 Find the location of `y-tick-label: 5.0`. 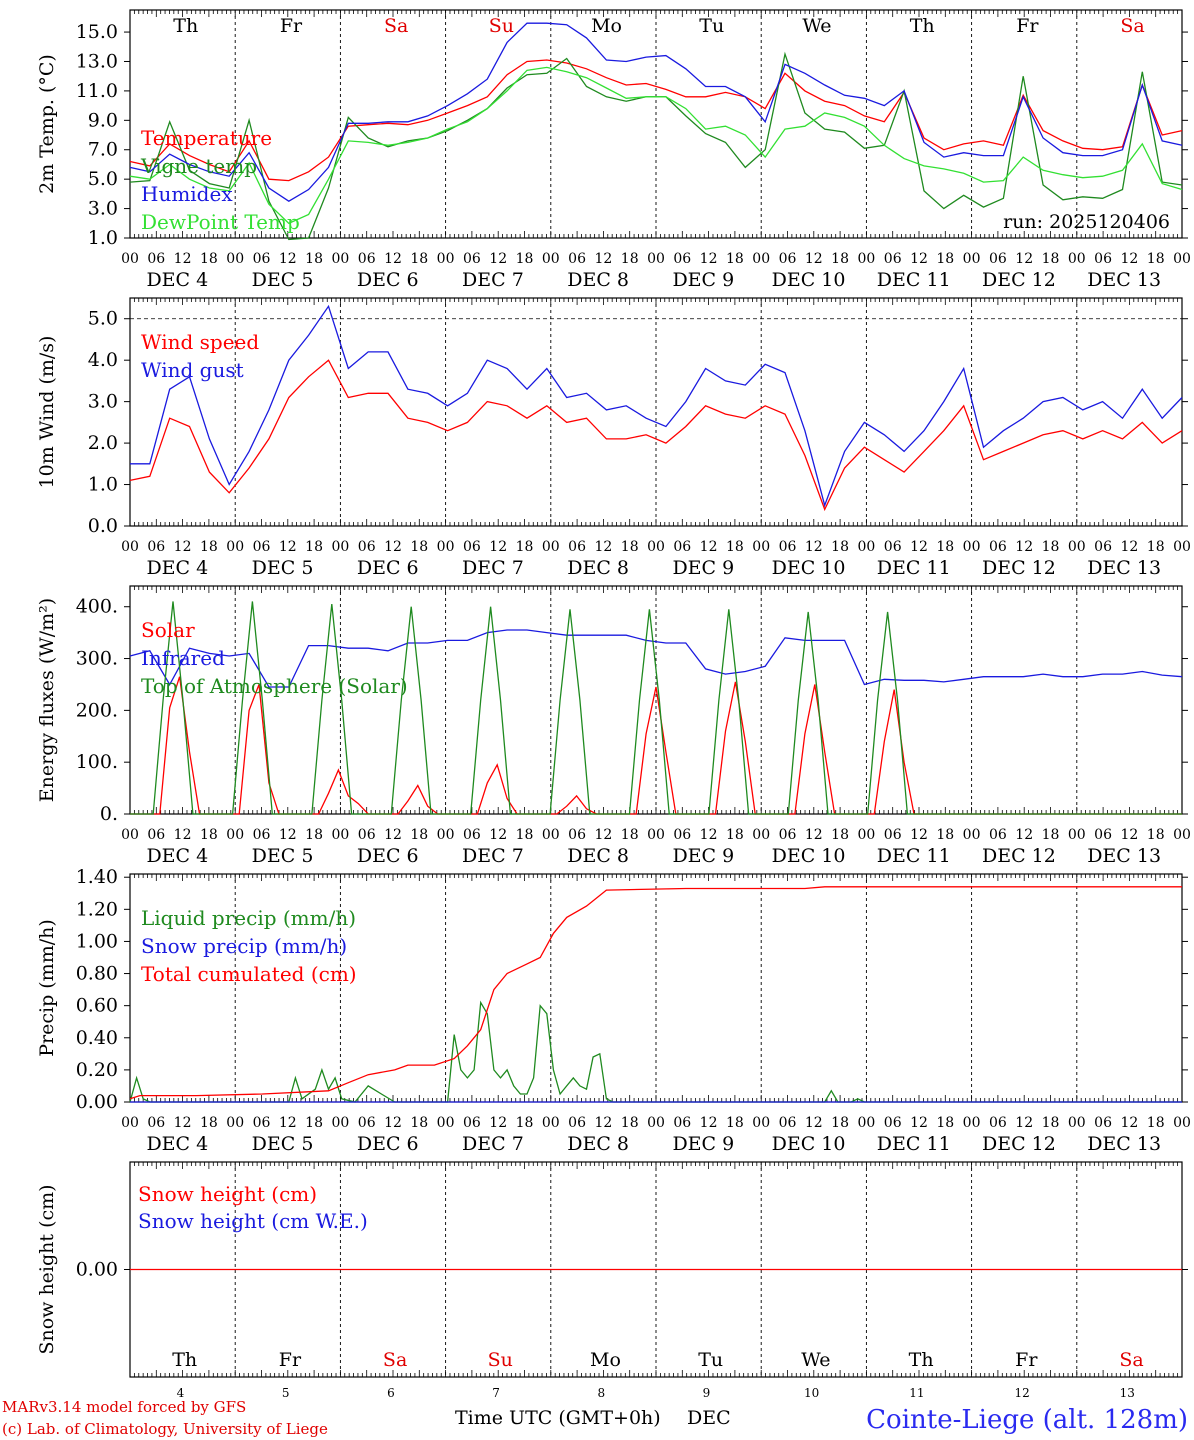

y-tick-label: 5.0 is located at coordinates (103, 319).